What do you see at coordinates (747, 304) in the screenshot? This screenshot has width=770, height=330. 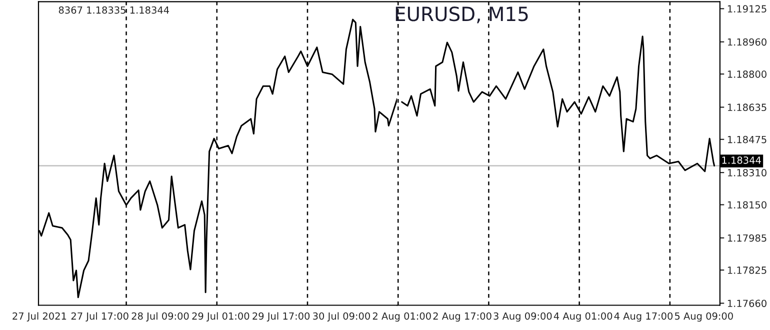 I see `y-tick-label: 1.17660` at bounding box center [747, 304].